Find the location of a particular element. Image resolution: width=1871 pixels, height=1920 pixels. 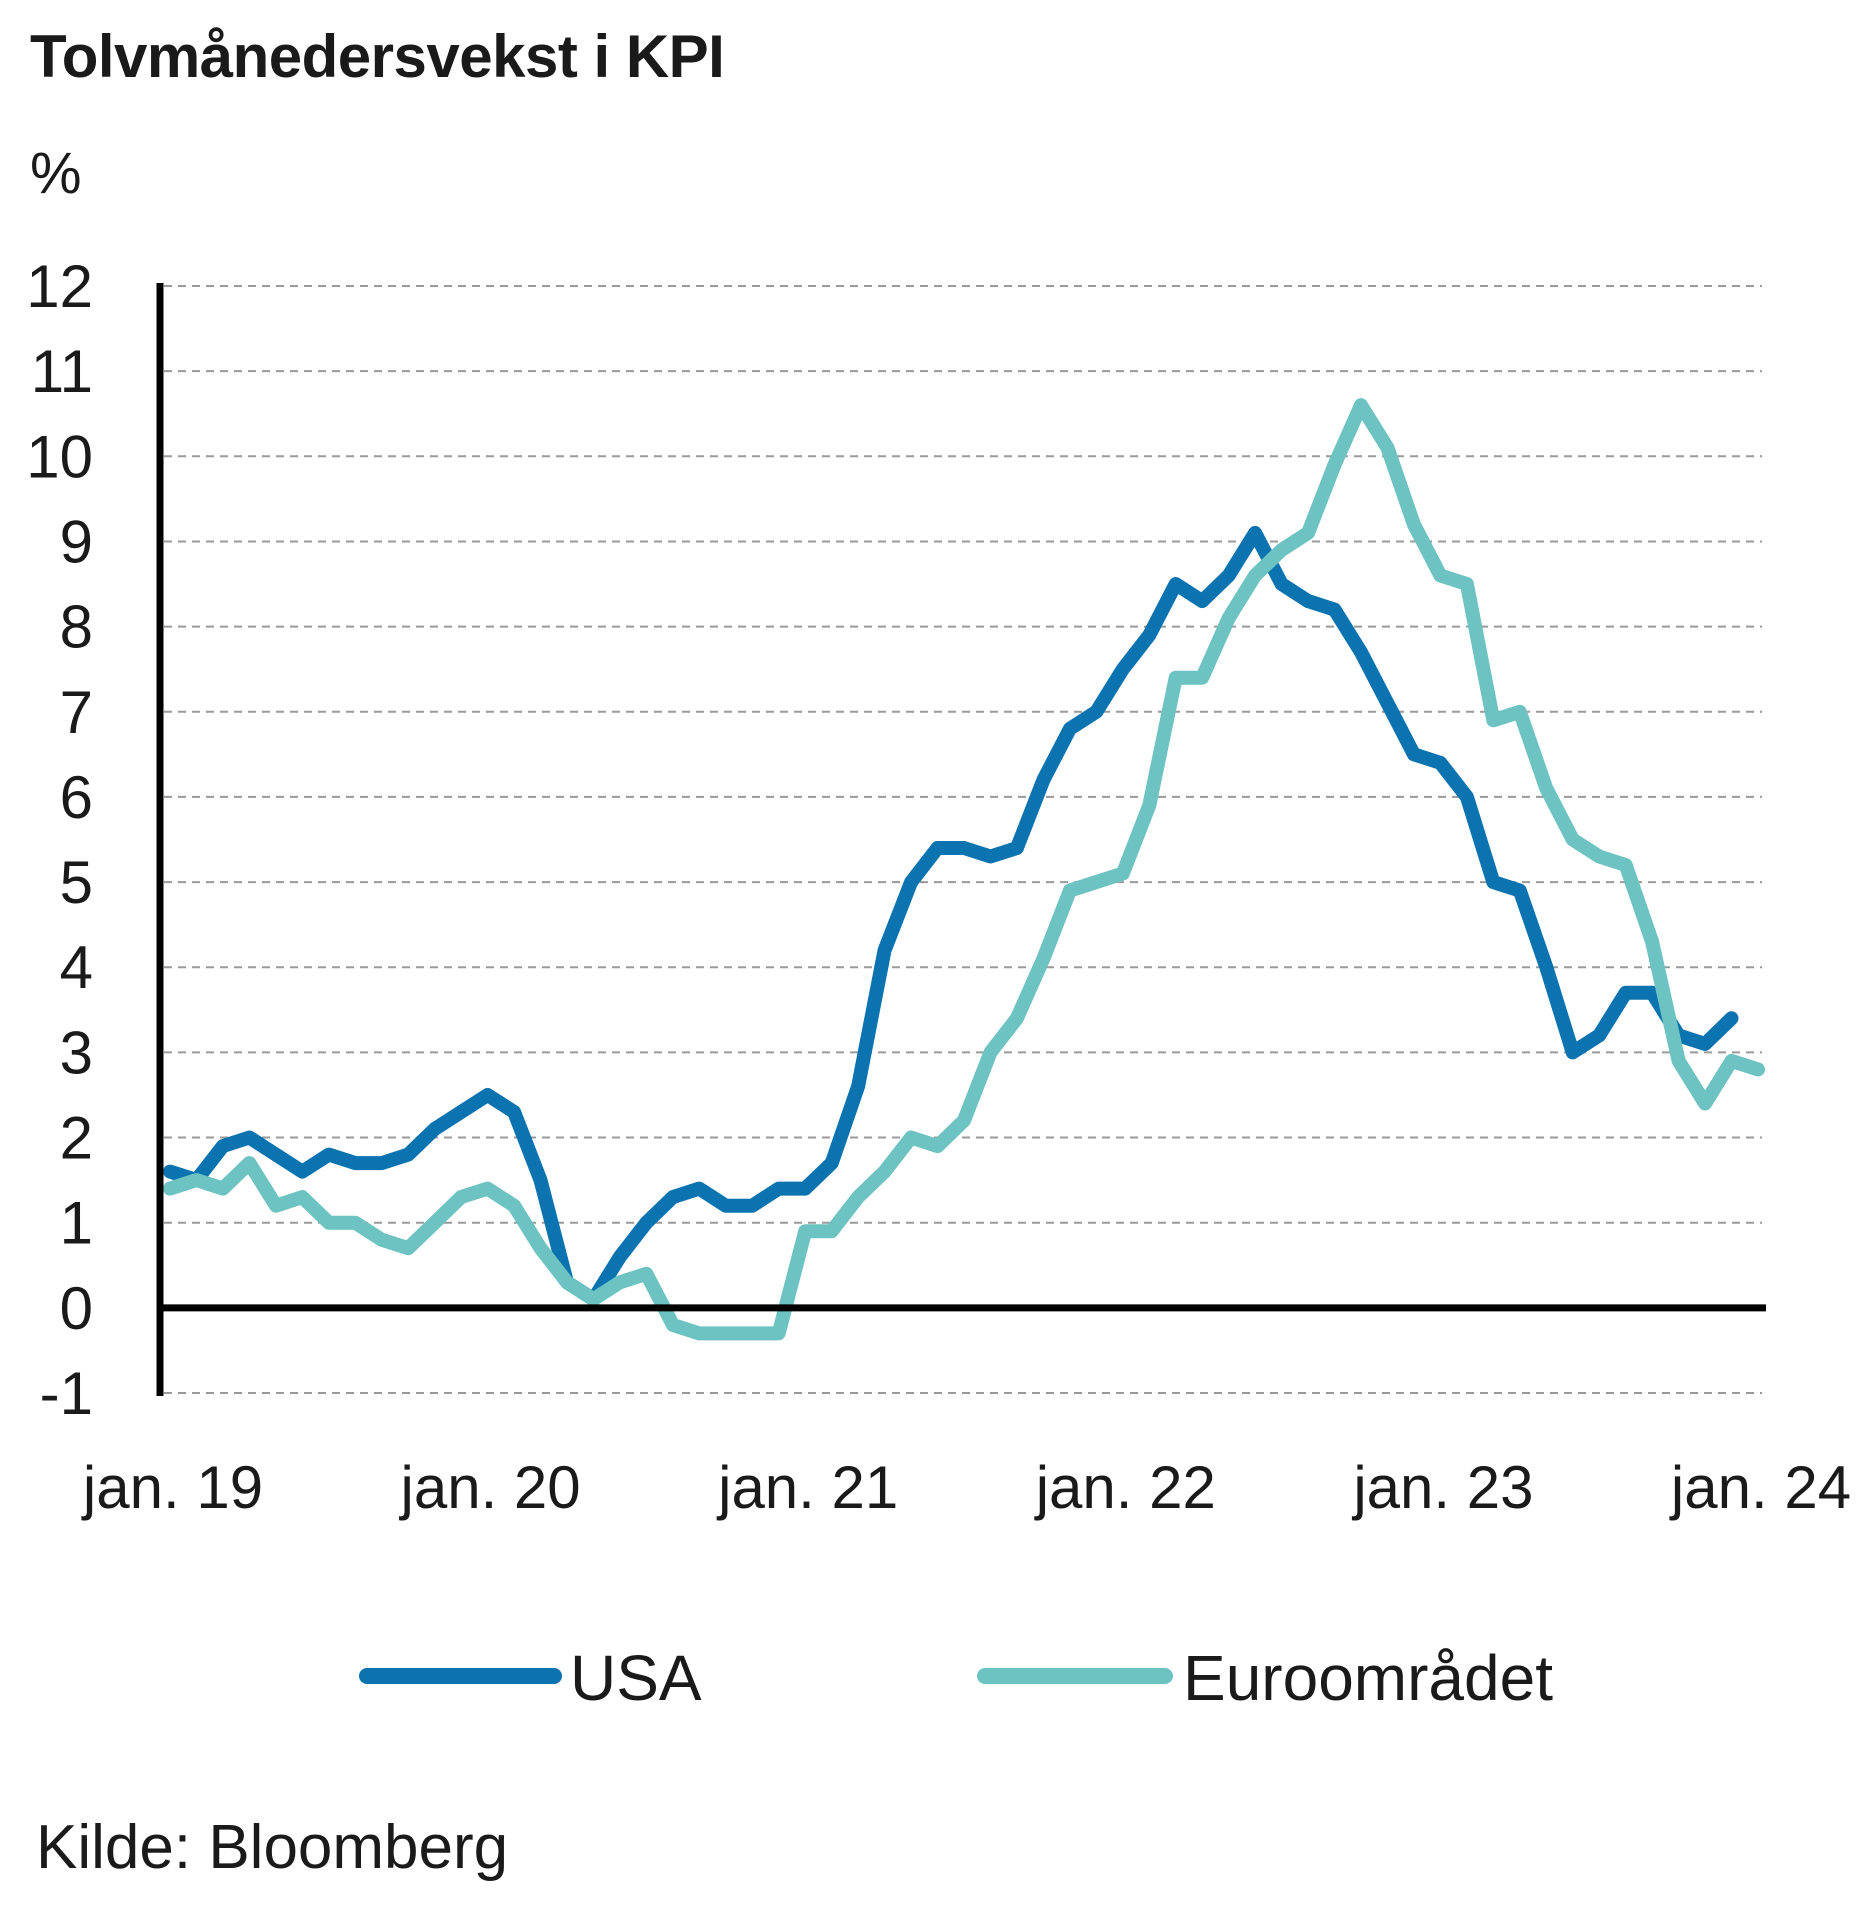

legend-label: USA is located at coordinates (636, 1678).